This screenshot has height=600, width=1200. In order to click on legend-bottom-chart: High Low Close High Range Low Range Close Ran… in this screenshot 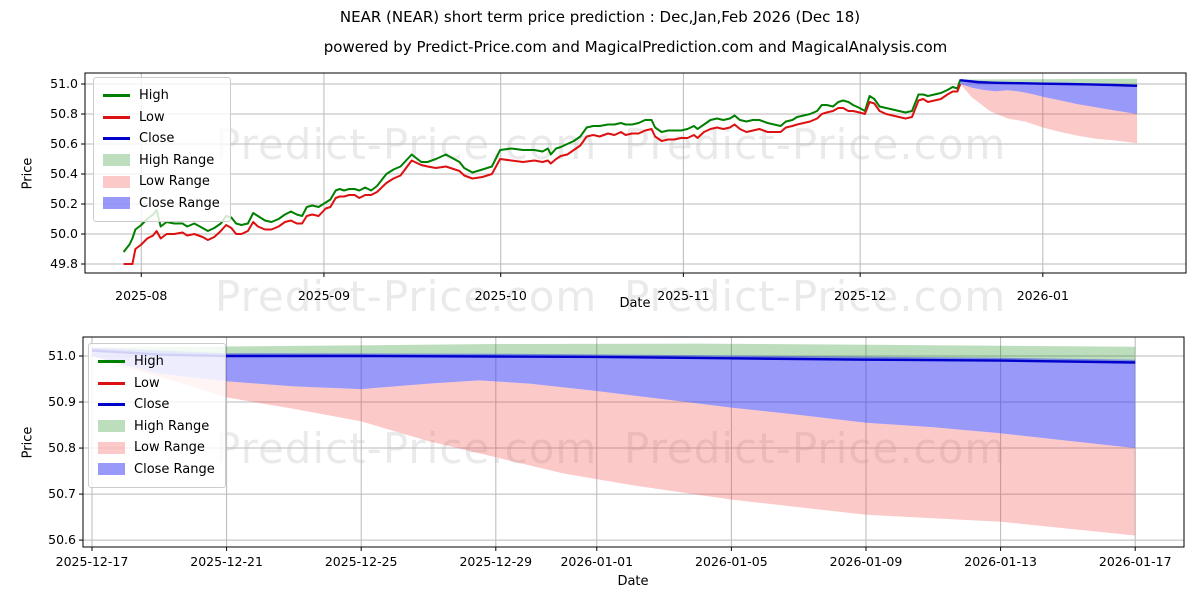, I will do `click(157, 415)`.